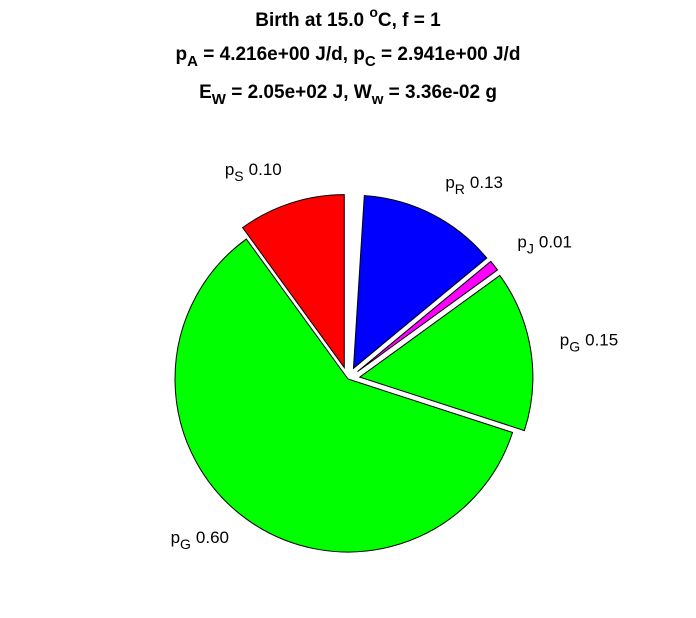 The width and height of the screenshot is (696, 618). Describe the element at coordinates (238, 176) in the screenshot. I see `label-subscript: S` at that location.